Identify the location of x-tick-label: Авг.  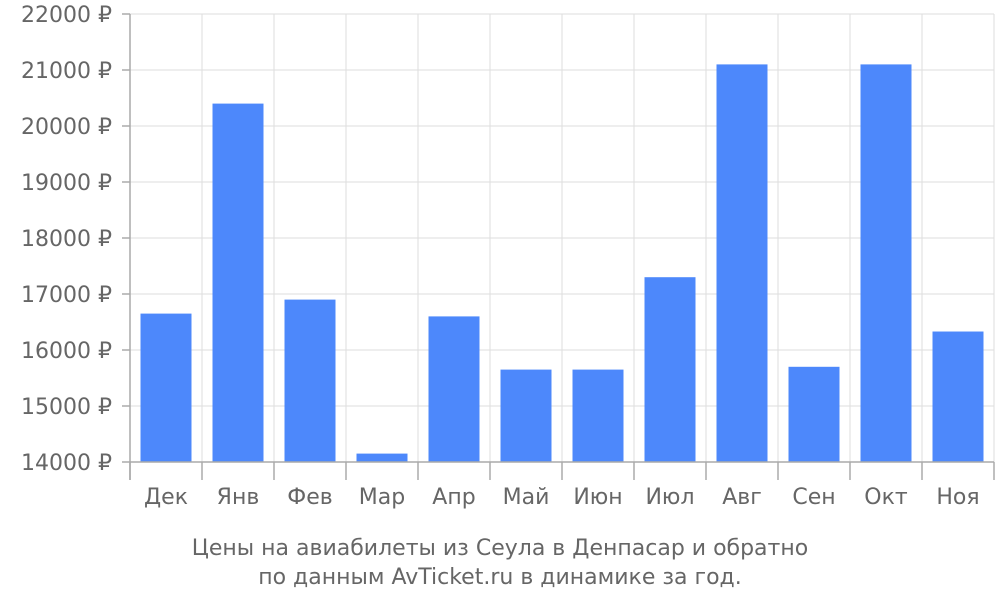
(742, 497).